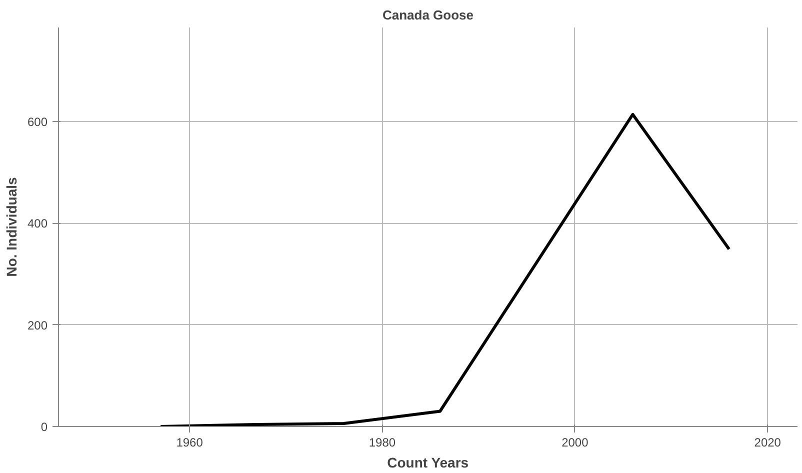 The image size is (802, 473). I want to click on y-tick-label: 0, so click(44, 427).